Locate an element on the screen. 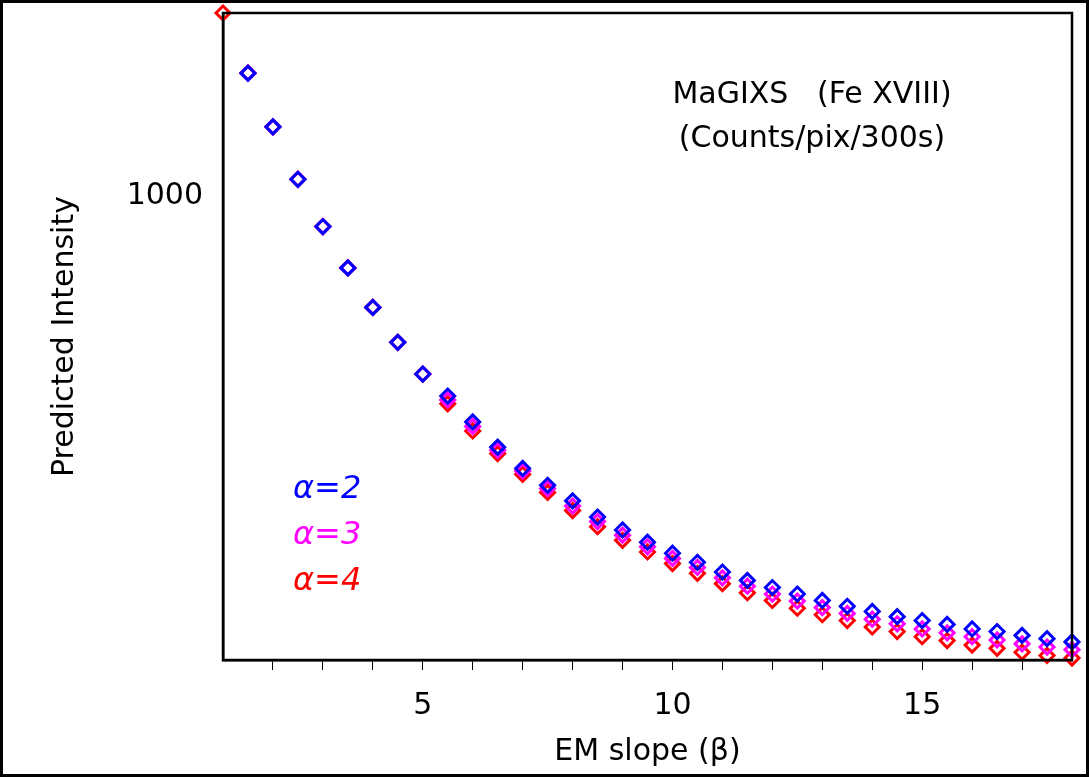  text: 1000 is located at coordinates (164, 193).